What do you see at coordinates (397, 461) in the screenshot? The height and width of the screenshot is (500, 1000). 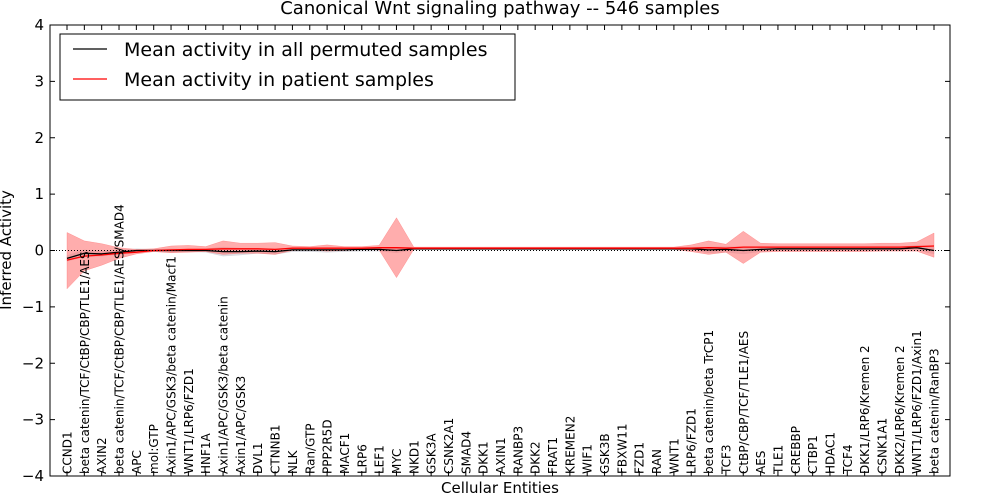 I see `x-tick-label: MYC` at bounding box center [397, 461].